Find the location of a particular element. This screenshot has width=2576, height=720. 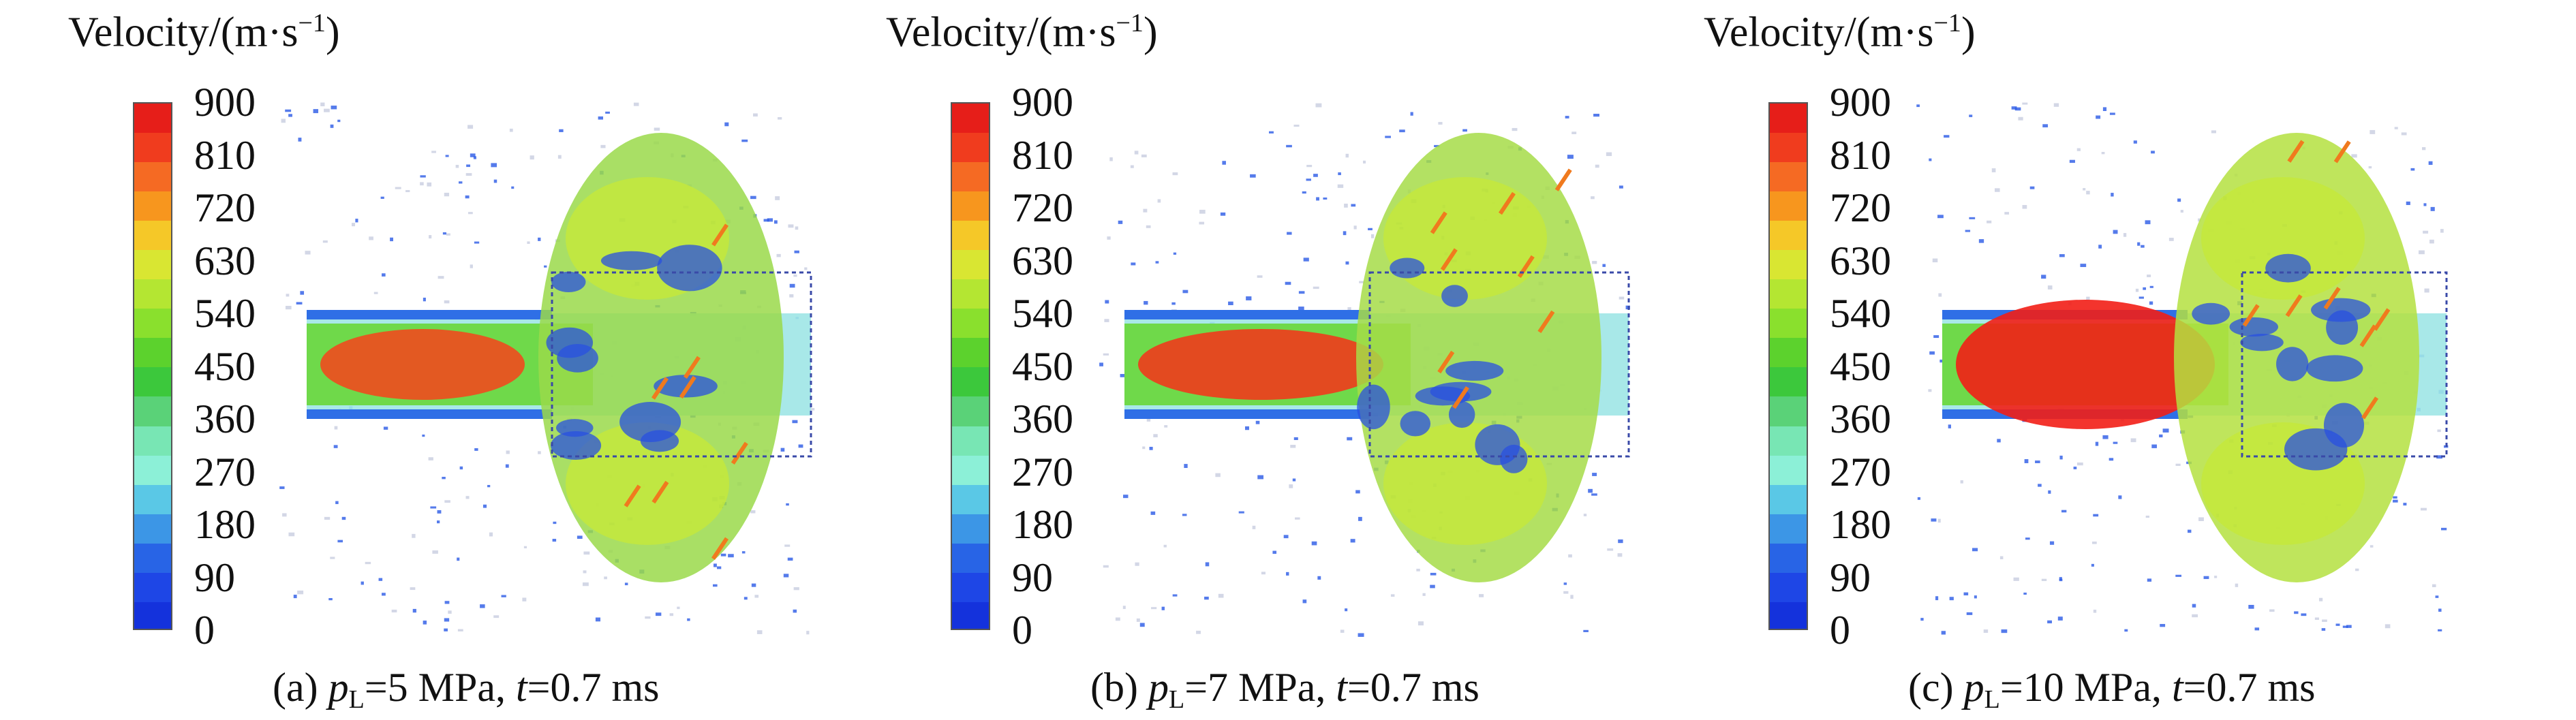

colorbar-tick-label: 630 is located at coordinates (1042, 260).